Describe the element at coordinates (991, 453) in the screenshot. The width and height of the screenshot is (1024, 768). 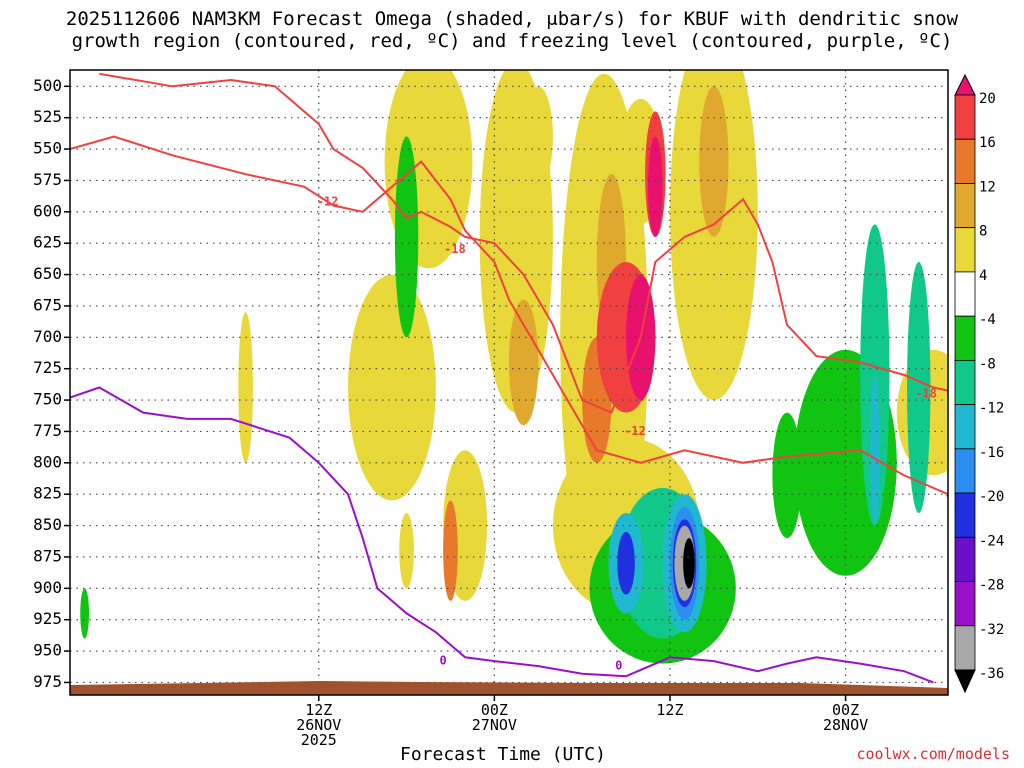
I see `colorbar-label-8: -16` at that location.